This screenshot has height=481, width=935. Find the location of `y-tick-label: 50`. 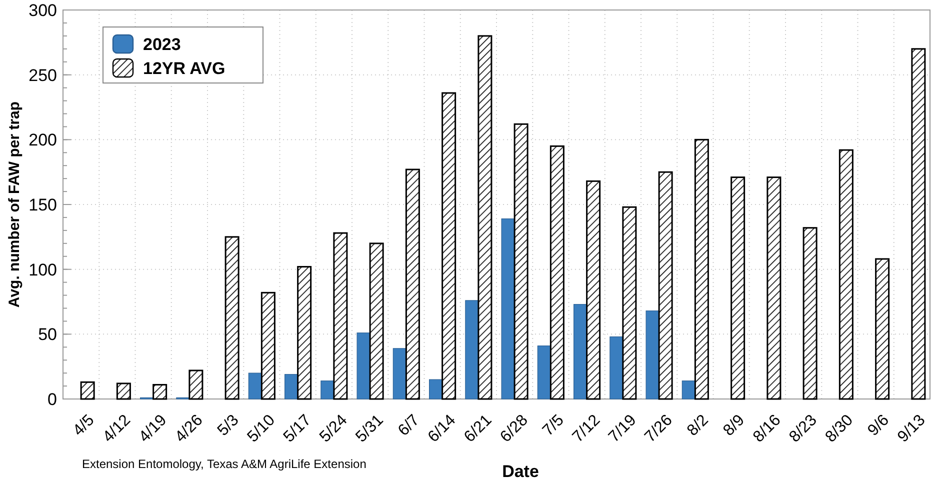

y-tick-label: 50 is located at coordinates (47, 334).